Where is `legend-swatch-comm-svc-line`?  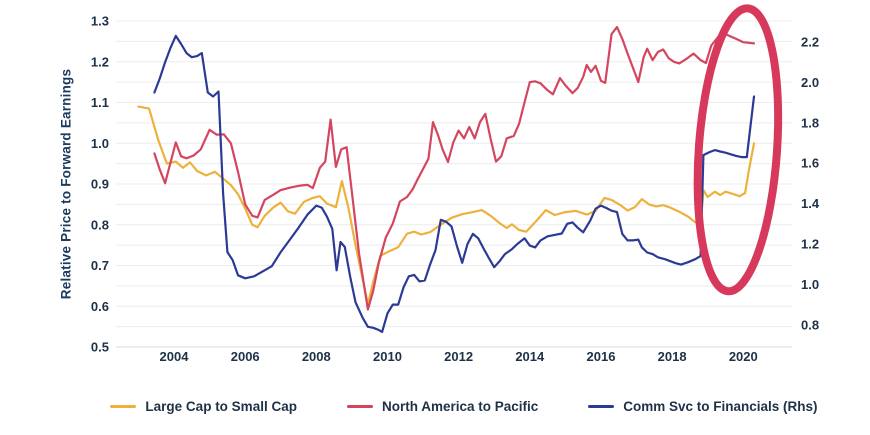 legend-swatch-comm-svc-line is located at coordinates (601, 406).